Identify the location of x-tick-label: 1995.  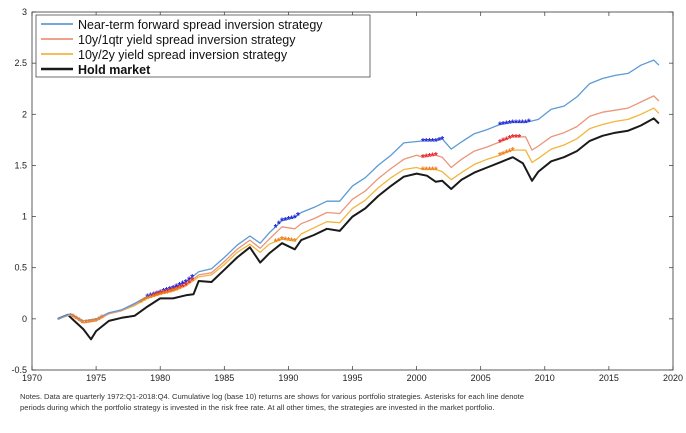
(352, 378).